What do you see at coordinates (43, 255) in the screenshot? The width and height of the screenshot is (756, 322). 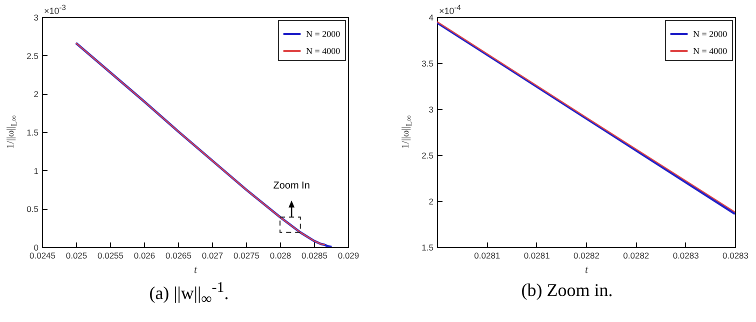 I see `x-tick-label: 0.0245` at bounding box center [43, 255].